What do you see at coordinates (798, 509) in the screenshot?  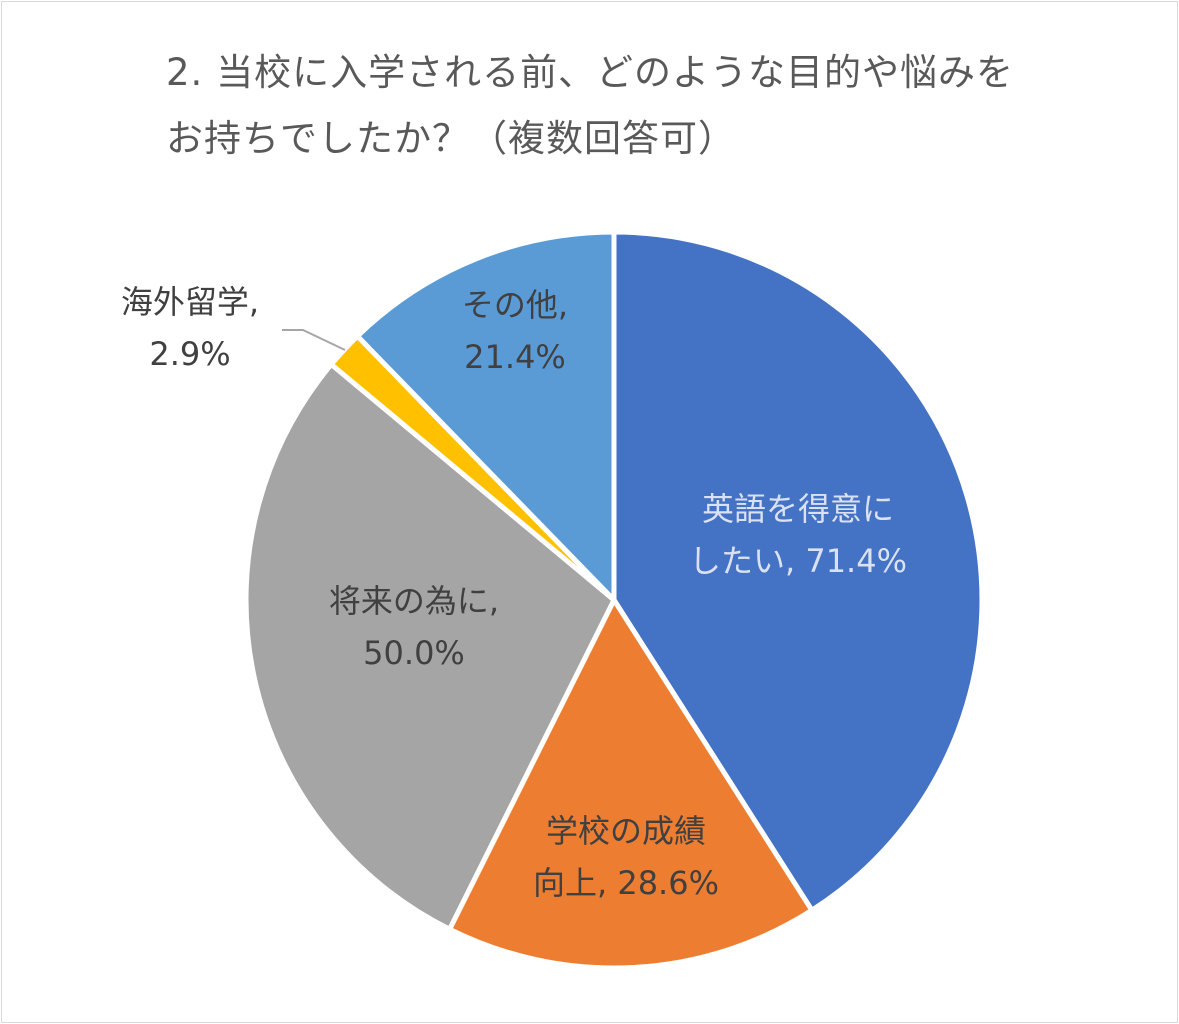 I see `slice-english-label-line-1: 英語を得意に` at bounding box center [798, 509].